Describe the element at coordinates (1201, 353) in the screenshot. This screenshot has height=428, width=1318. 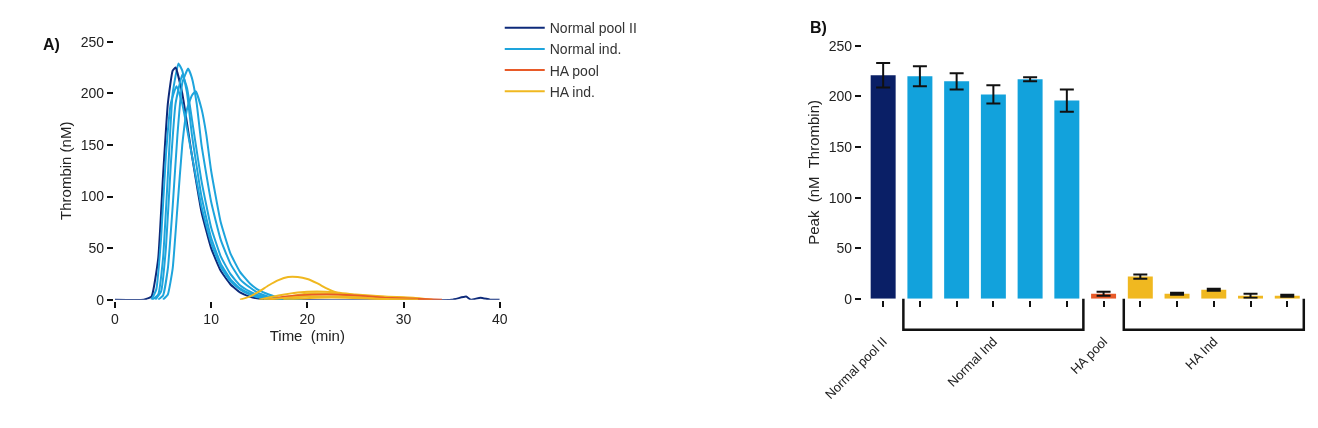
I see `x-tick-label: HA Ind` at that location.